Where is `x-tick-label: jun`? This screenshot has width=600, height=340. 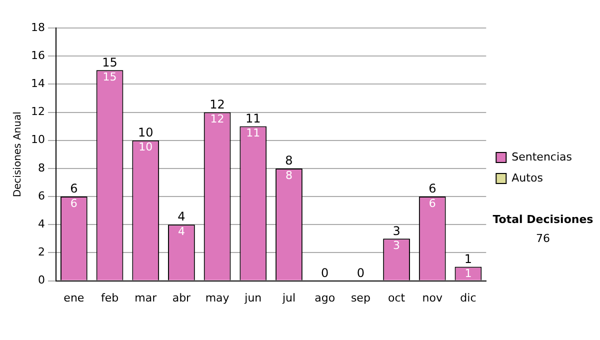
x-tick-label: jun is located at coordinates (253, 297).